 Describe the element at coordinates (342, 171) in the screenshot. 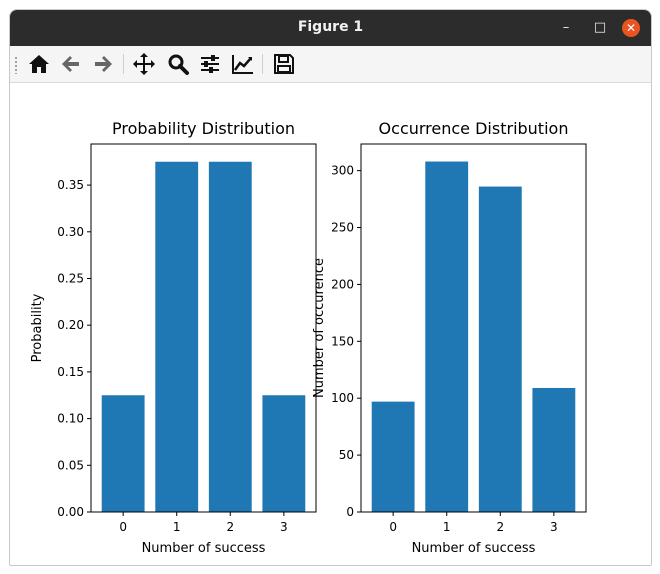

I see `y-tick-label: 300` at that location.